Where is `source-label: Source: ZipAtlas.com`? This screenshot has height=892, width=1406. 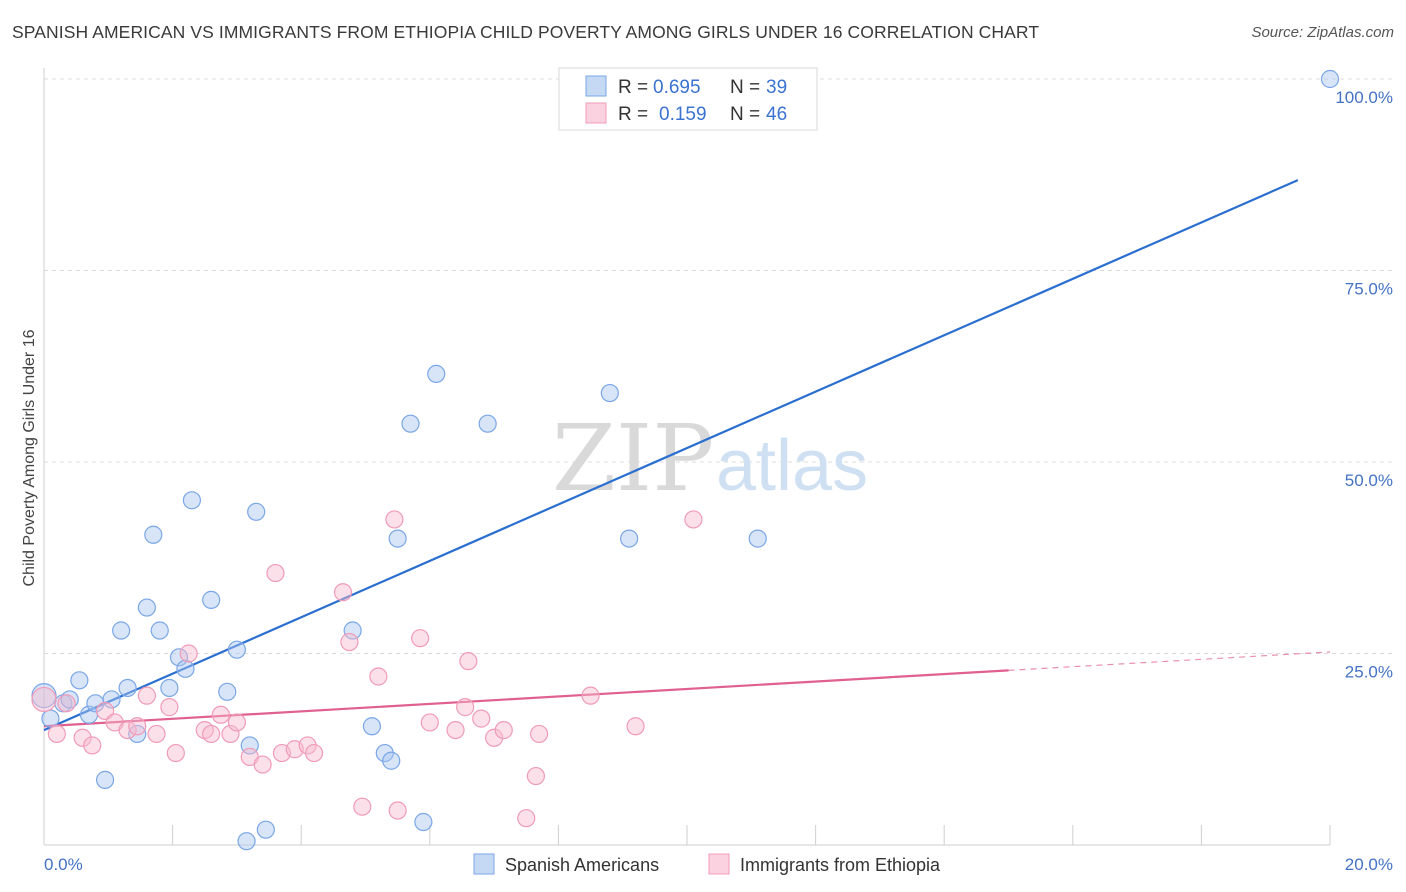 source-label: Source: ZipAtlas.com is located at coordinates (1322, 32).